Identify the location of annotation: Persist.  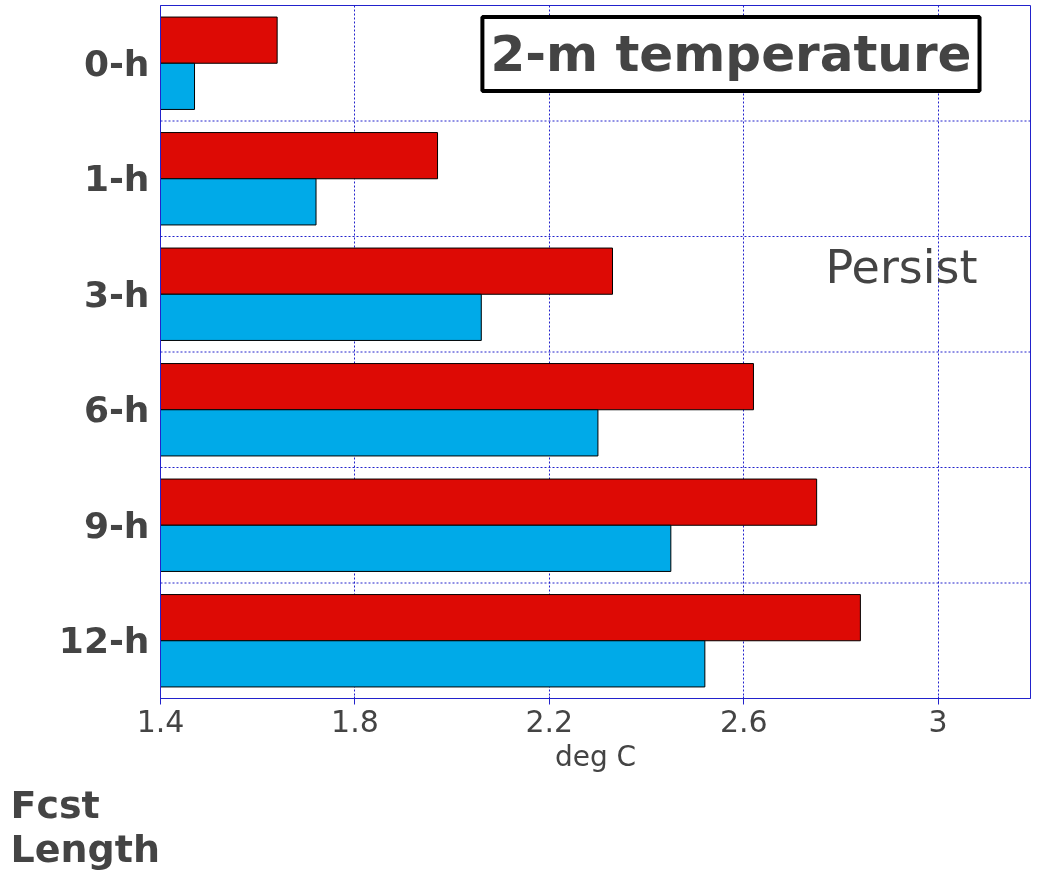
(901, 266).